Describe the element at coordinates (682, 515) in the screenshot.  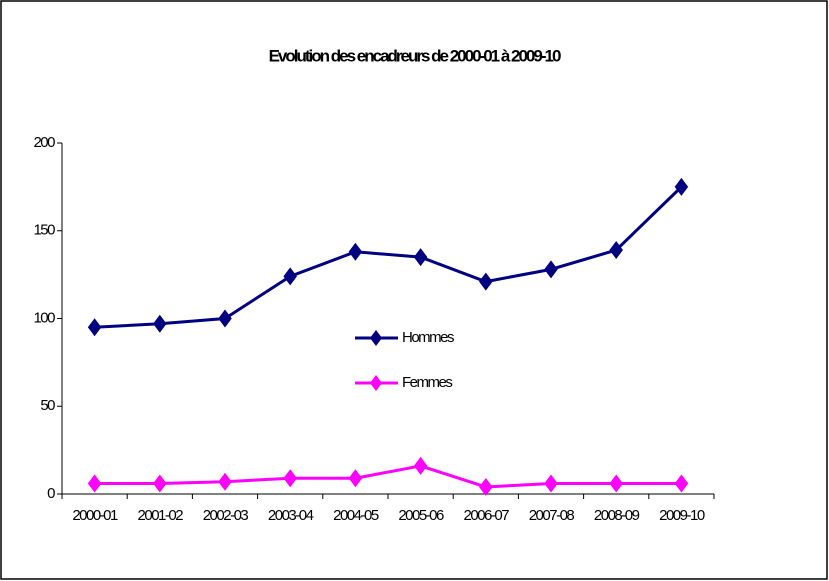
I see `x-tick-label: 2009-10` at that location.